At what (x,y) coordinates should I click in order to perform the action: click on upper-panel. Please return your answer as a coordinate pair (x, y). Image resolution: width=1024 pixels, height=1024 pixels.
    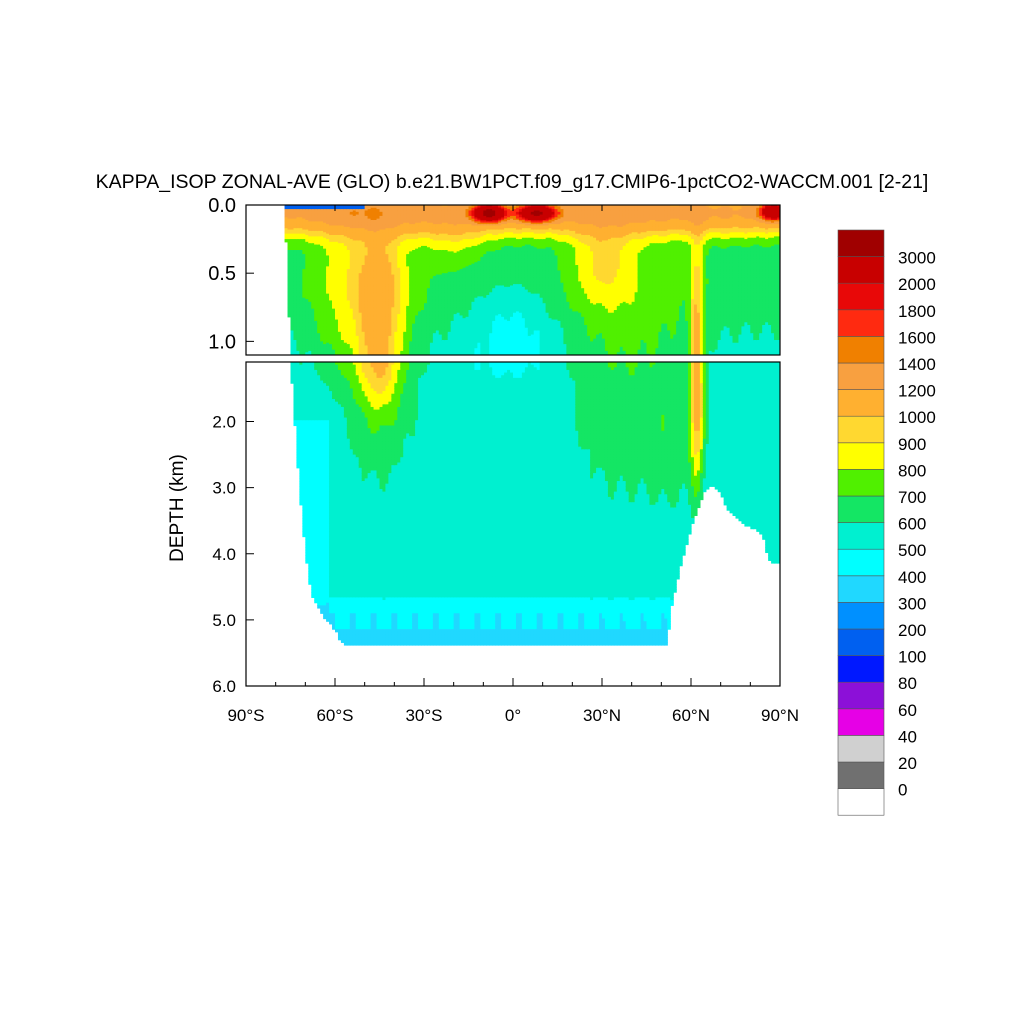
    Looking at the image, I should click on (533, 280).